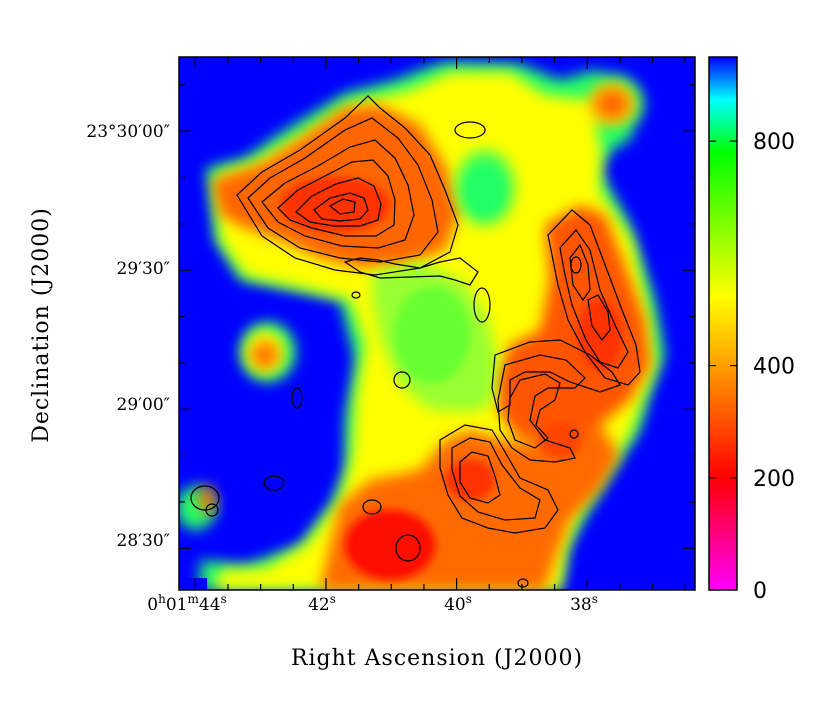  Describe the element at coordinates (760, 591) in the screenshot. I see `colorbar-tick-label: 0` at that location.